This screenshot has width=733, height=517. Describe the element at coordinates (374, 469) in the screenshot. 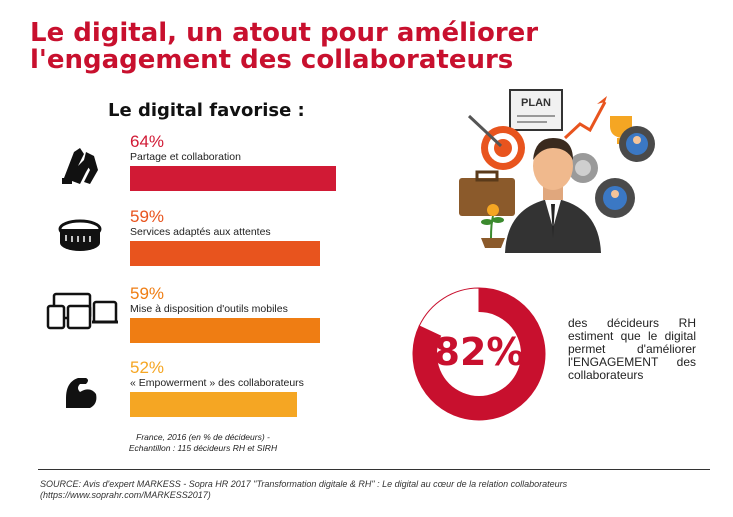

I see `divider` at that location.